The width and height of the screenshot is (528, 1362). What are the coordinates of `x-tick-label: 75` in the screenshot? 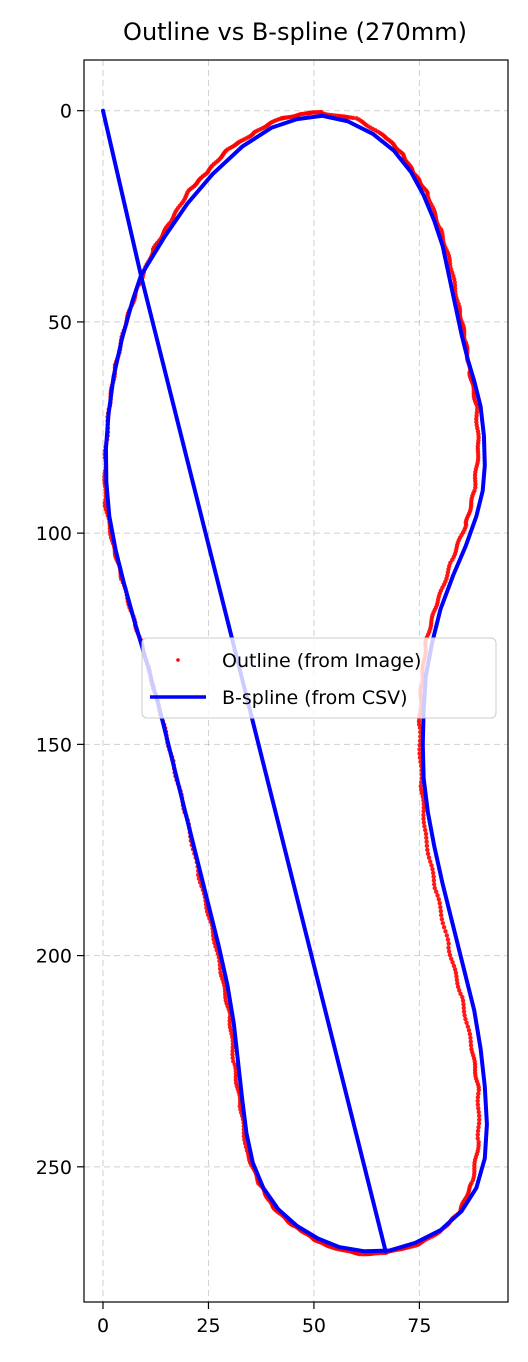 It's located at (419, 1326).